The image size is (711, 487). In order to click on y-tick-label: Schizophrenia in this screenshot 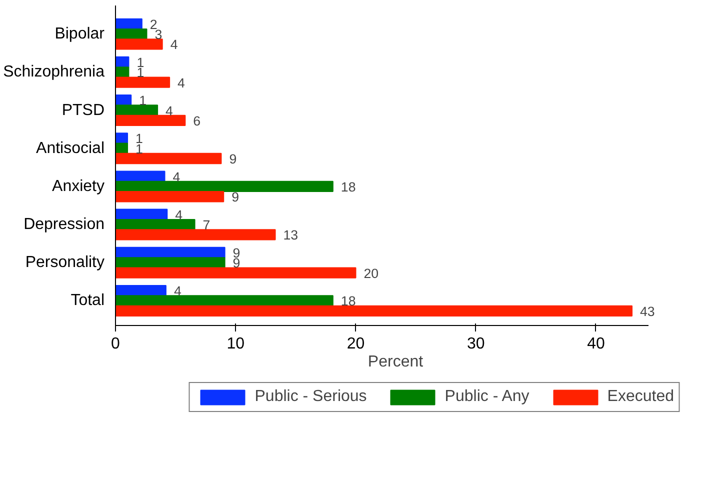, I will do `click(54, 72)`.